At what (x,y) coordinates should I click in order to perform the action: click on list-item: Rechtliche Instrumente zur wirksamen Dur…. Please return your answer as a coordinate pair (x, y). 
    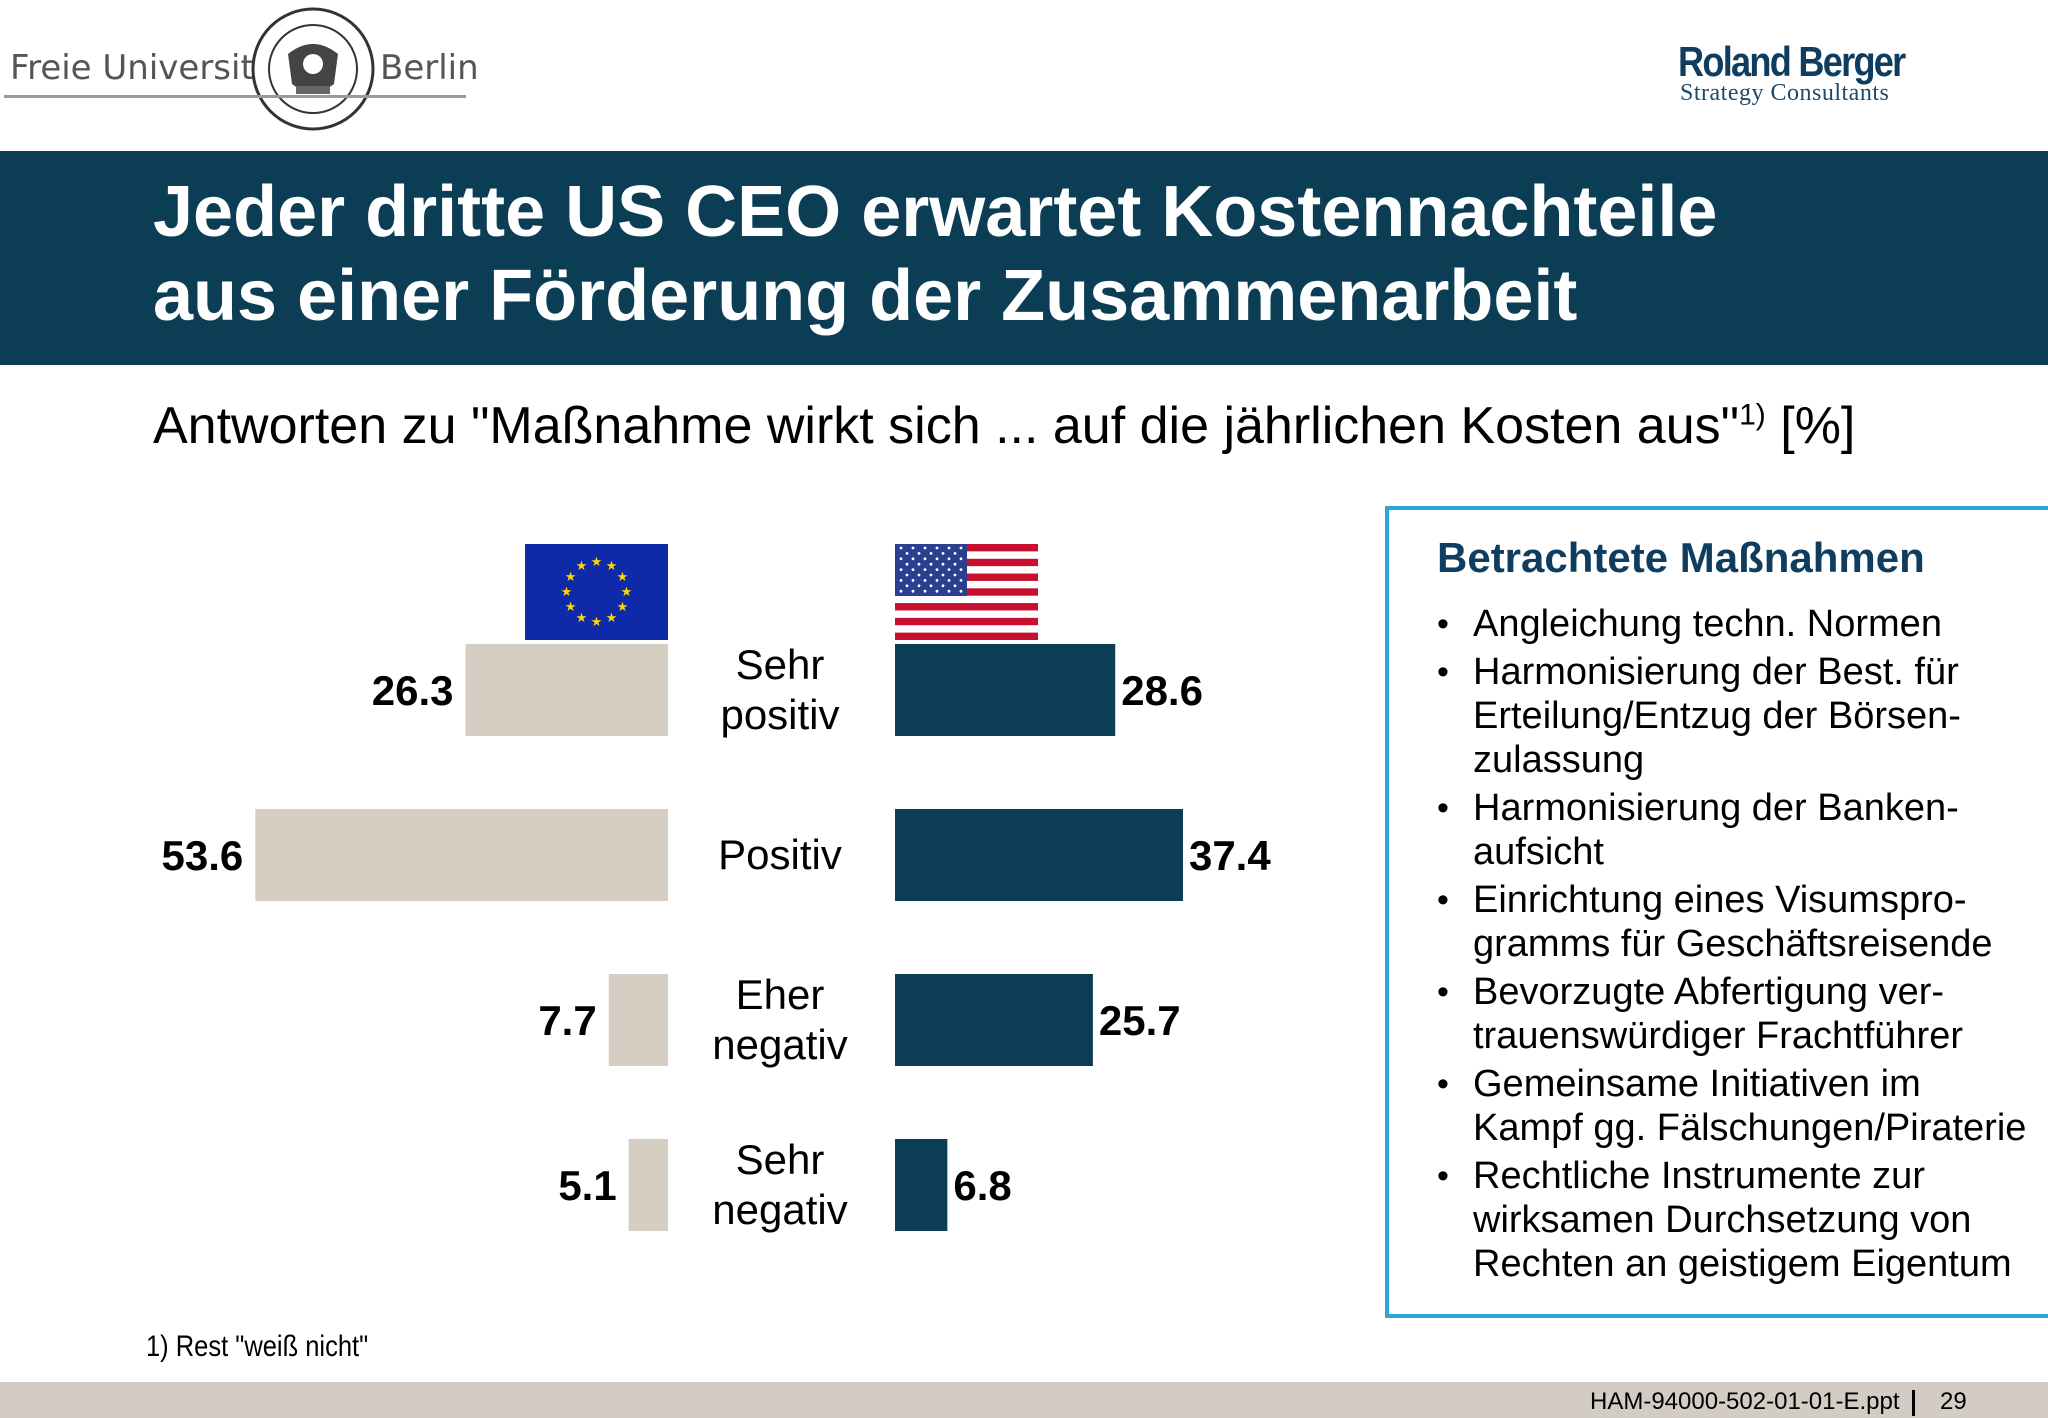
    Looking at the image, I should click on (1742, 1220).